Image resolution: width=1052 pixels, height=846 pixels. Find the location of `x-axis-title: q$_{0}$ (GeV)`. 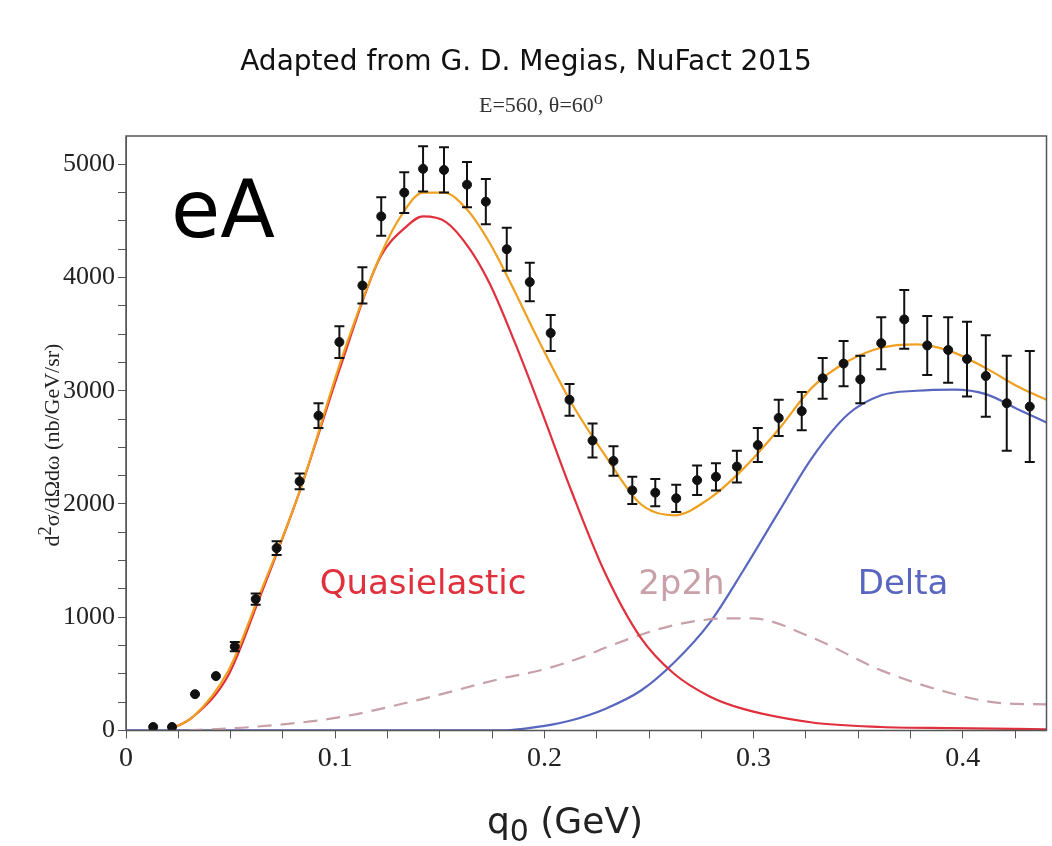

x-axis-title: q$_{0}$ (GeV) is located at coordinates (565, 823).